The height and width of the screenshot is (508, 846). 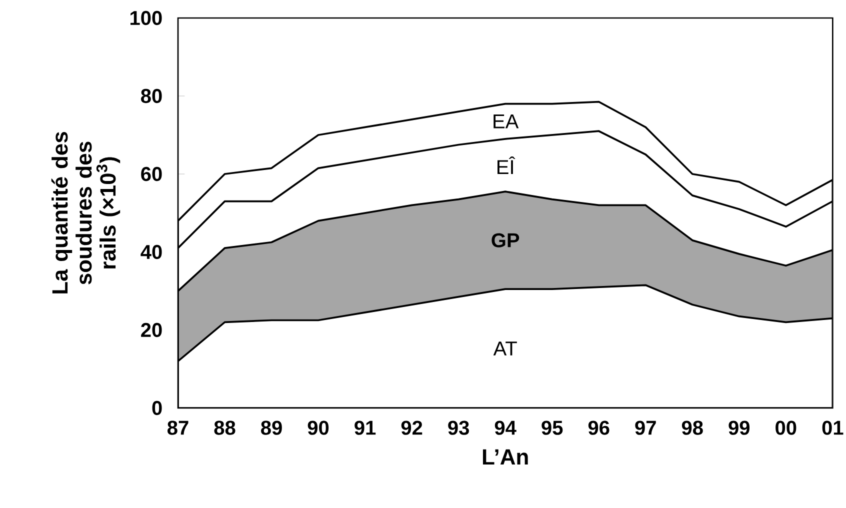 What do you see at coordinates (505, 349) in the screenshot?
I see `series-label: AT` at bounding box center [505, 349].